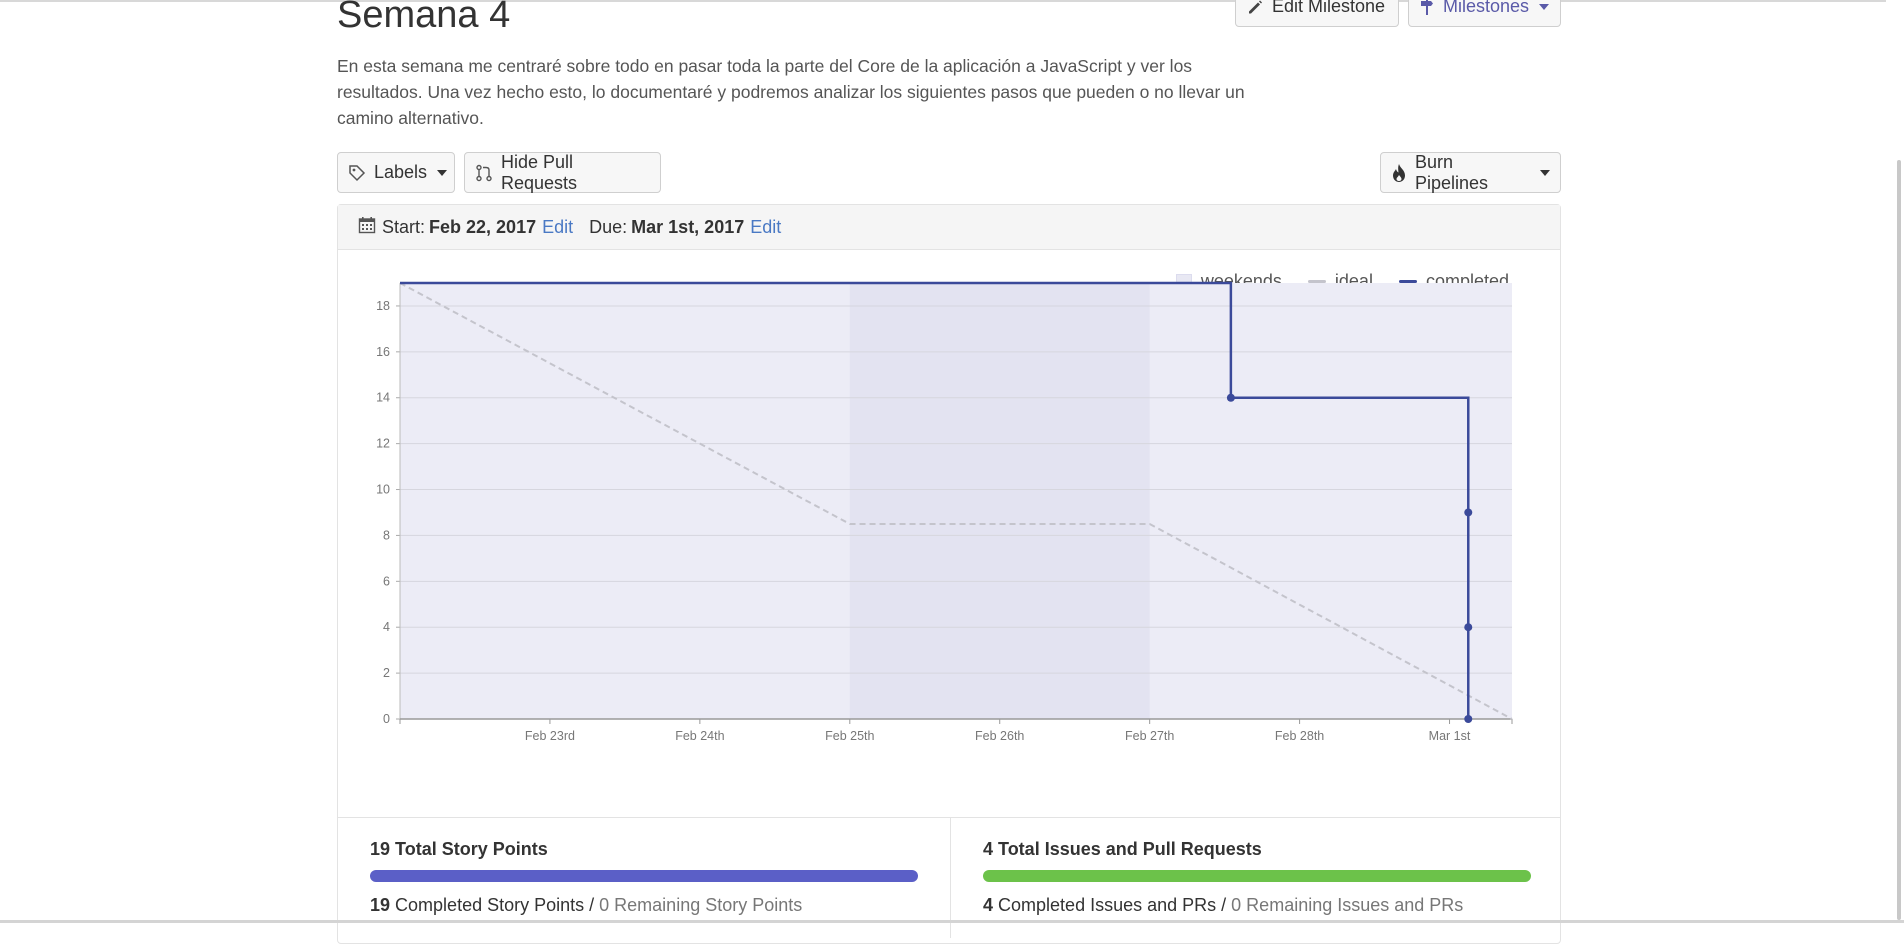 Image resolution: width=1904 pixels, height=944 pixels. Describe the element at coordinates (1452, 172) in the screenshot. I see `burn-pipelines-label: Burn Pipelines` at that location.